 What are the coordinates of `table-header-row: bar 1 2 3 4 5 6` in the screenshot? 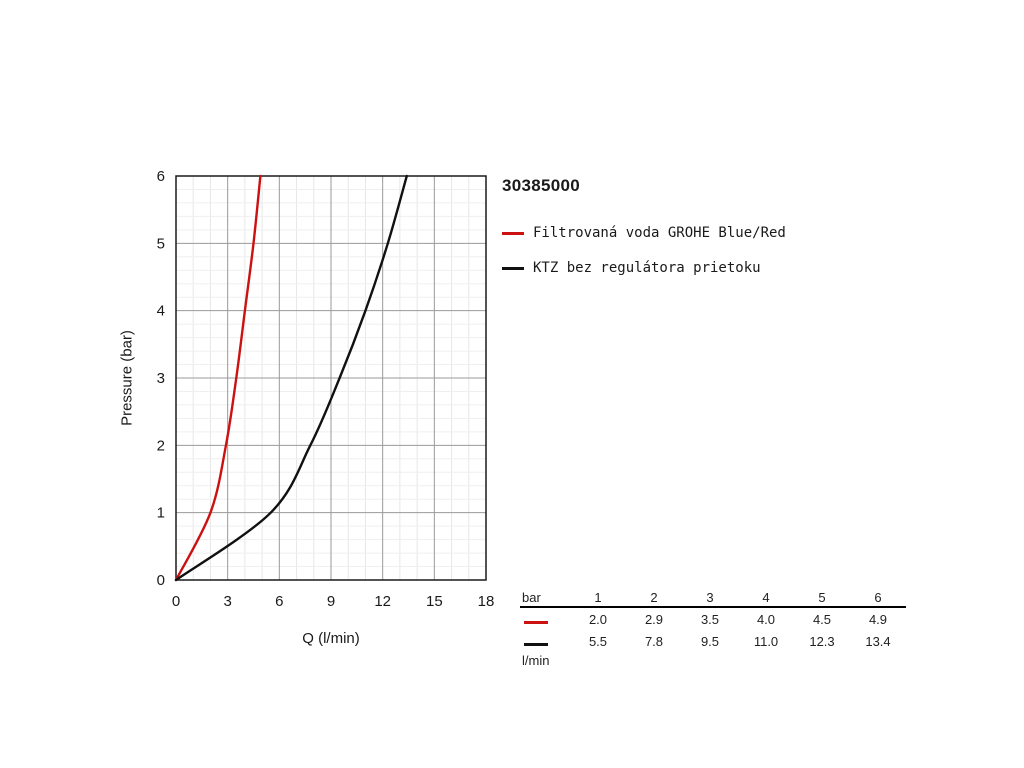 It's located at (713, 598).